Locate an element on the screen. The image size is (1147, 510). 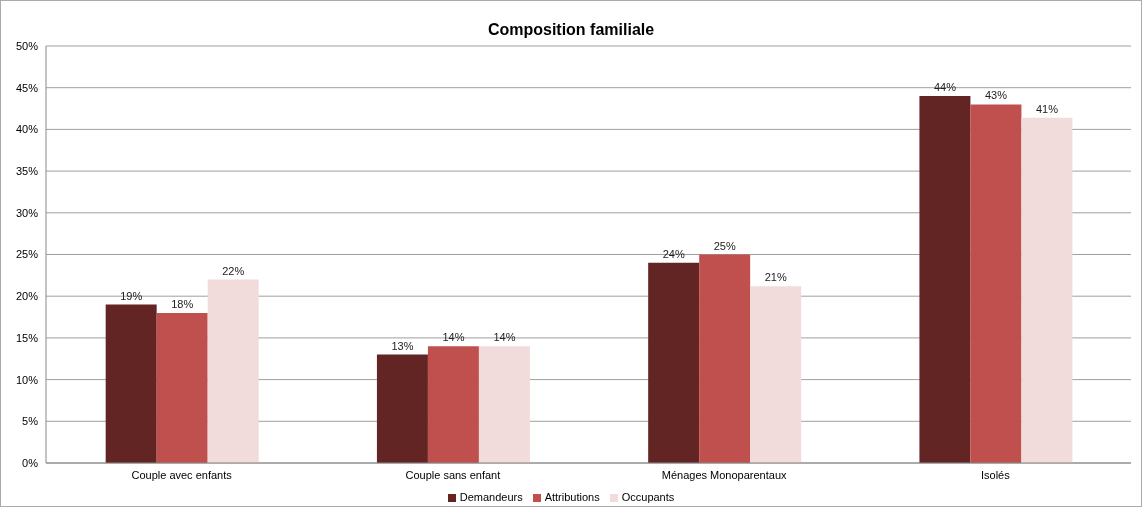
chart-title: Composition familiale is located at coordinates (571, 30).